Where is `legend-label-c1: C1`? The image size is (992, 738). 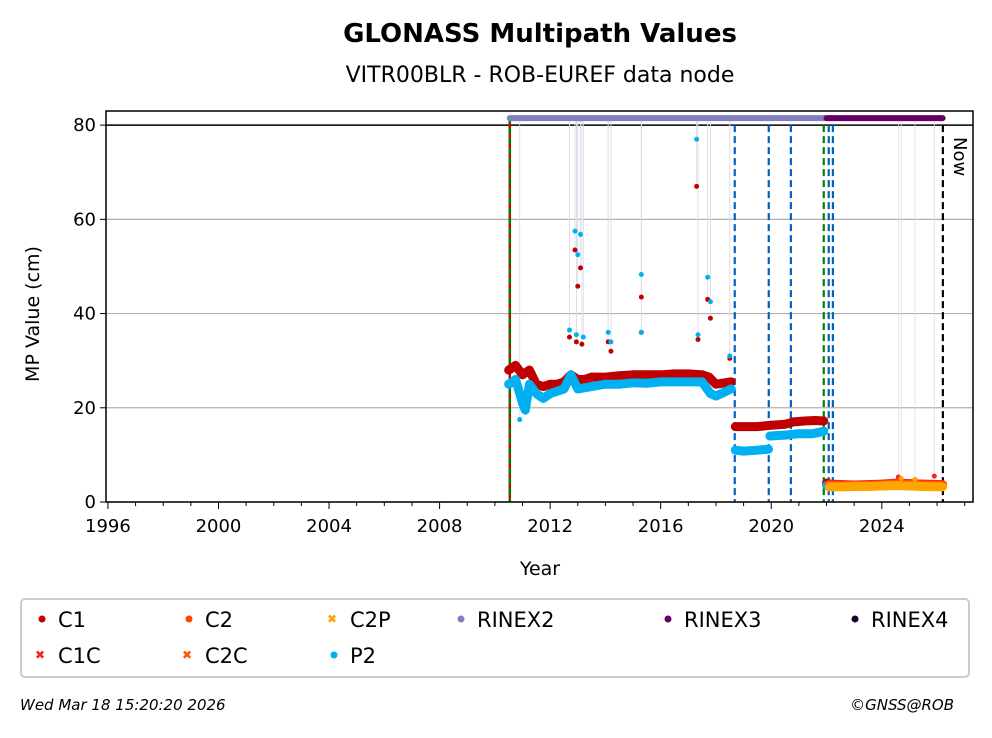 legend-label-c1: C1 is located at coordinates (72, 620).